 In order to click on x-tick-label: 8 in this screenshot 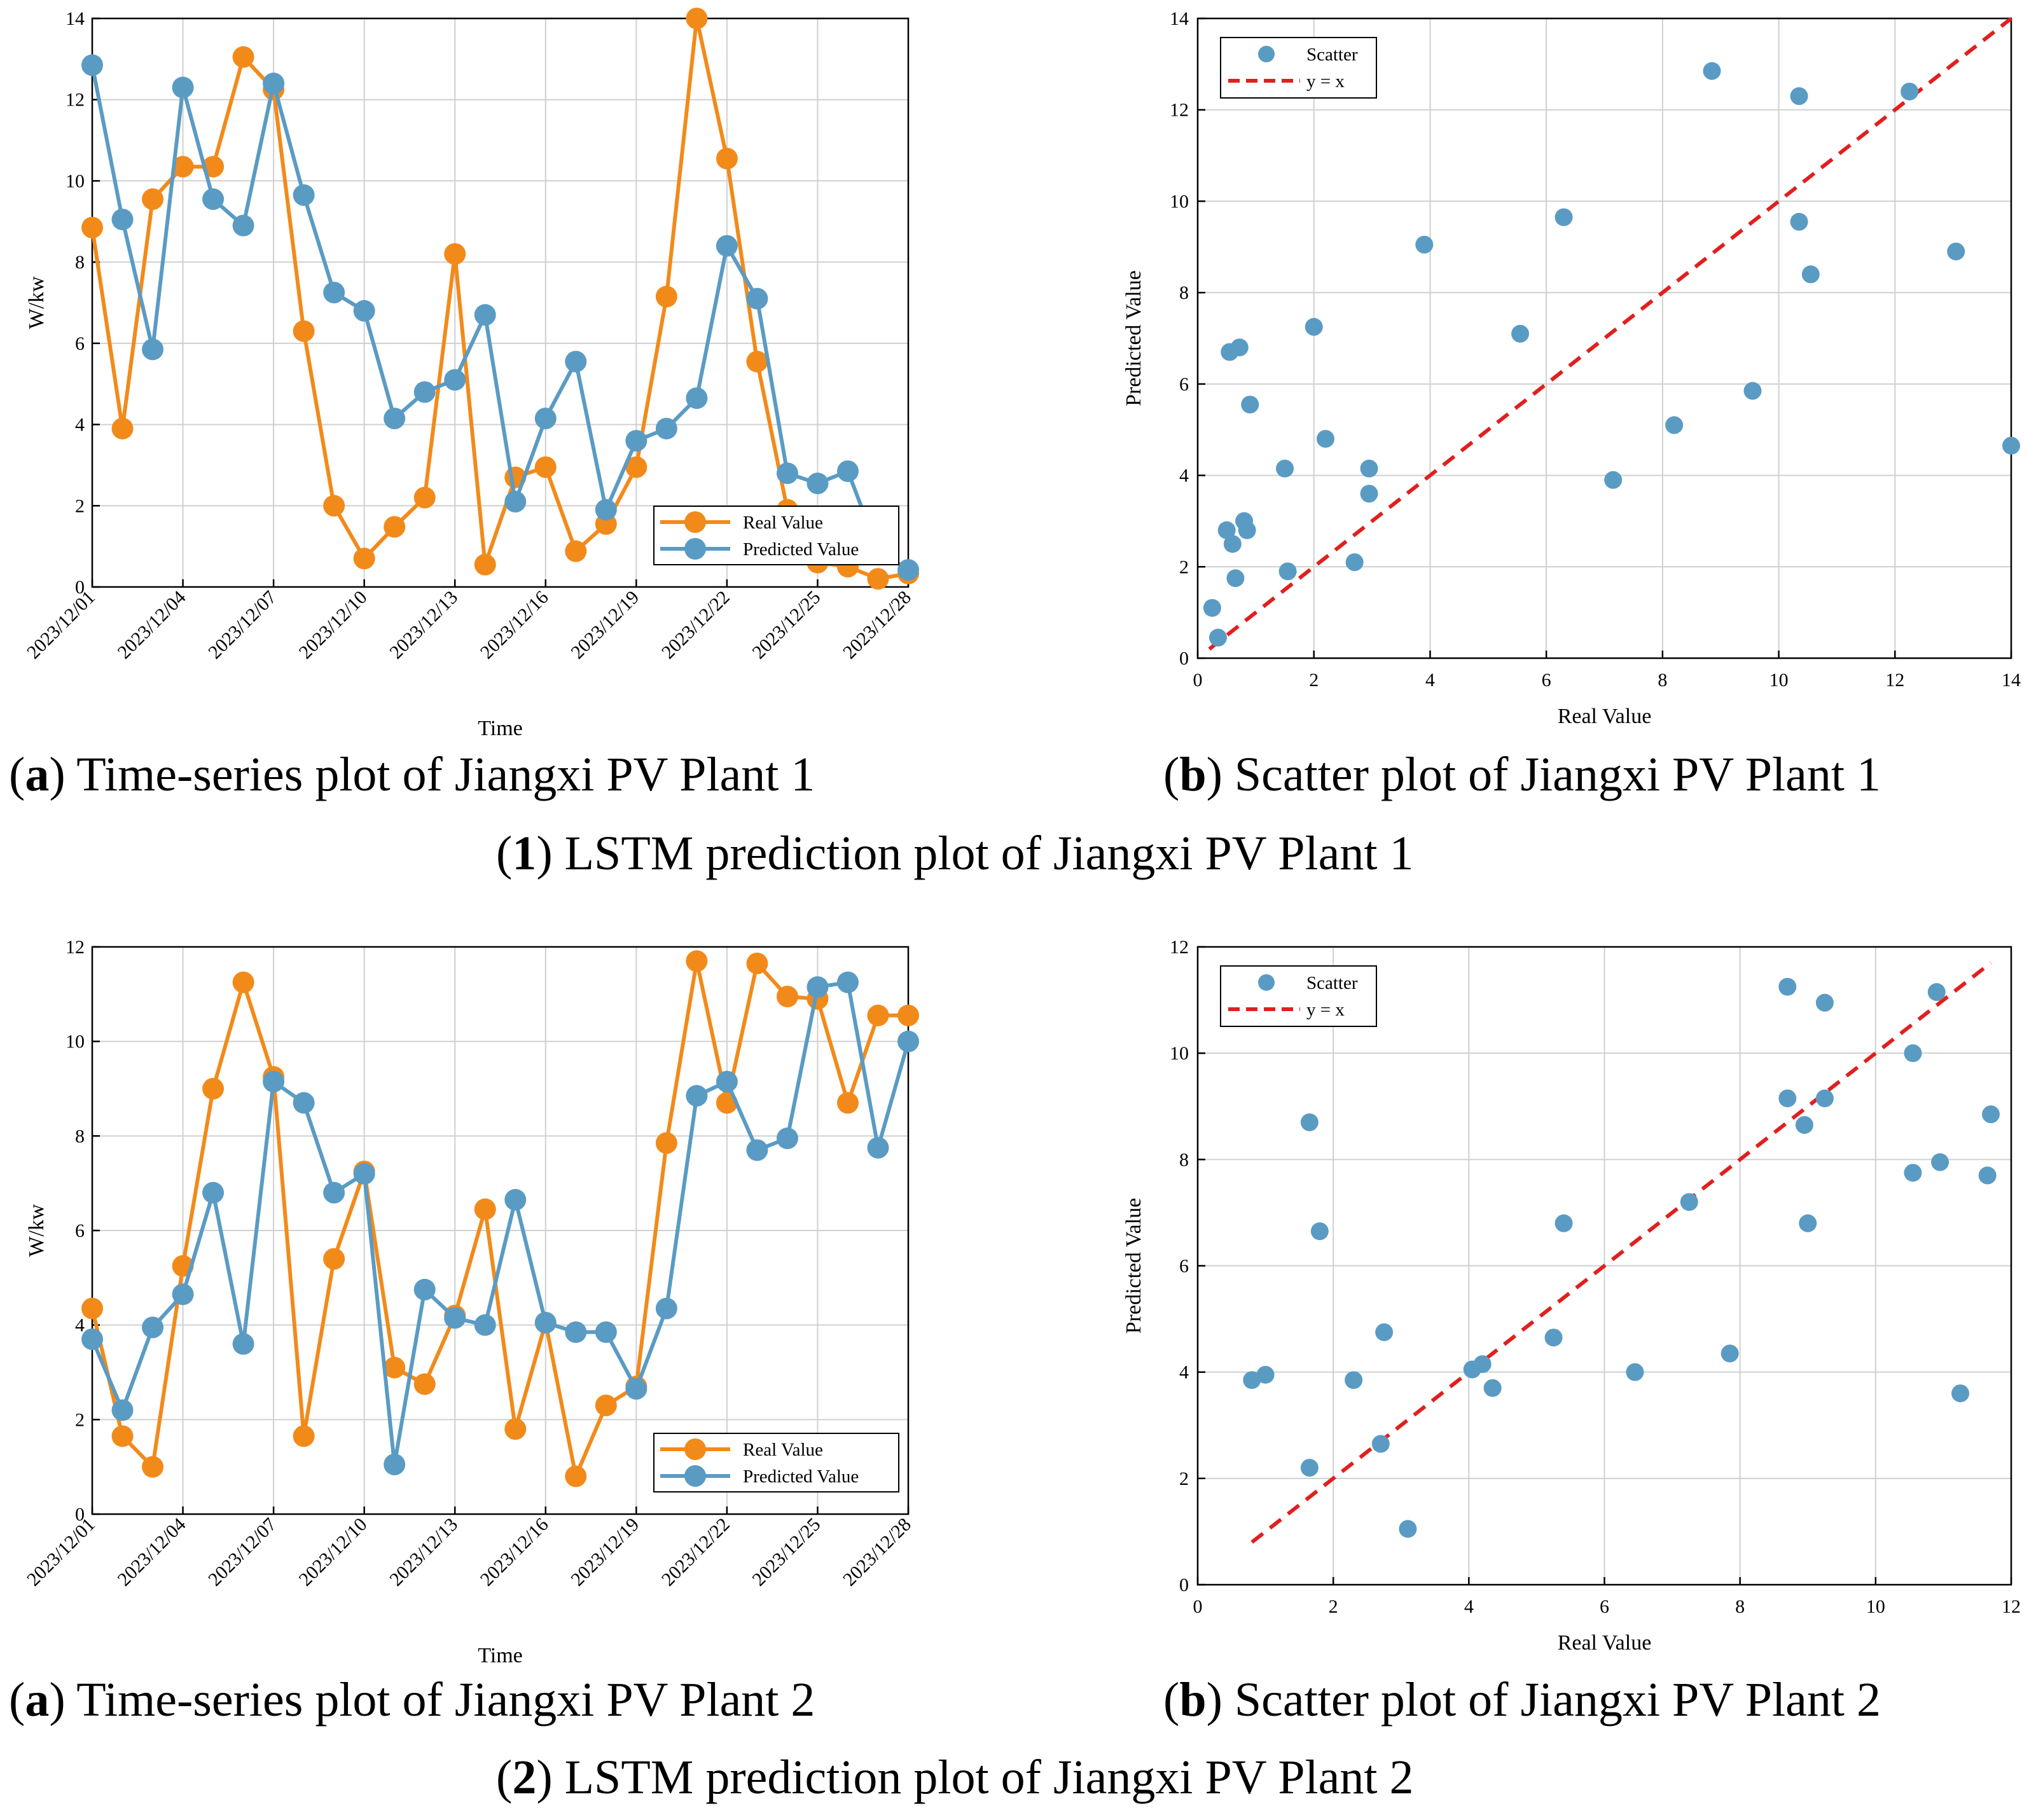, I will do `click(1740, 1606)`.